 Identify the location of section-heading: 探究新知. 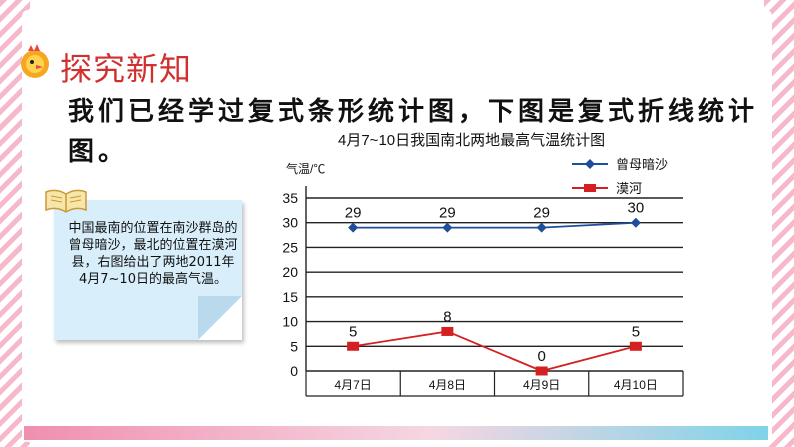
(126, 69).